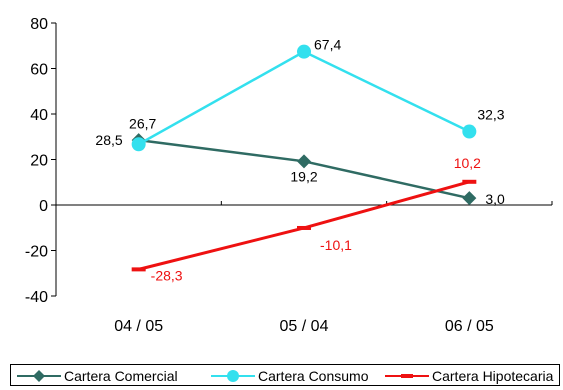 The width and height of the screenshot is (563, 390). Describe the element at coordinates (43, 206) in the screenshot. I see `y-tick-label: 0` at that location.